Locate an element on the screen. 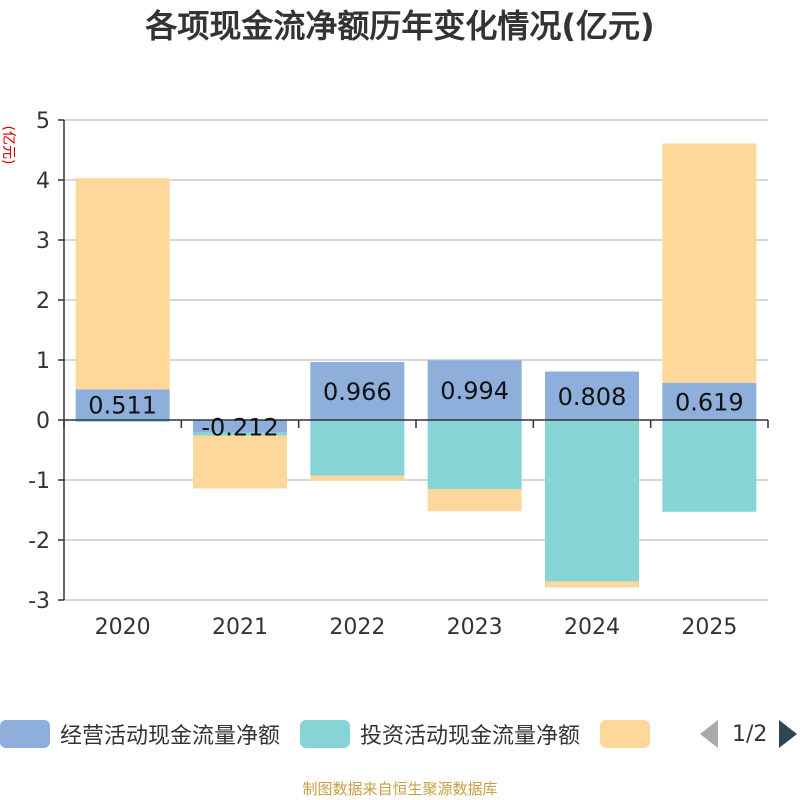 The height and width of the screenshot is (800, 800). y-tick-label: -3 is located at coordinates (39, 601).